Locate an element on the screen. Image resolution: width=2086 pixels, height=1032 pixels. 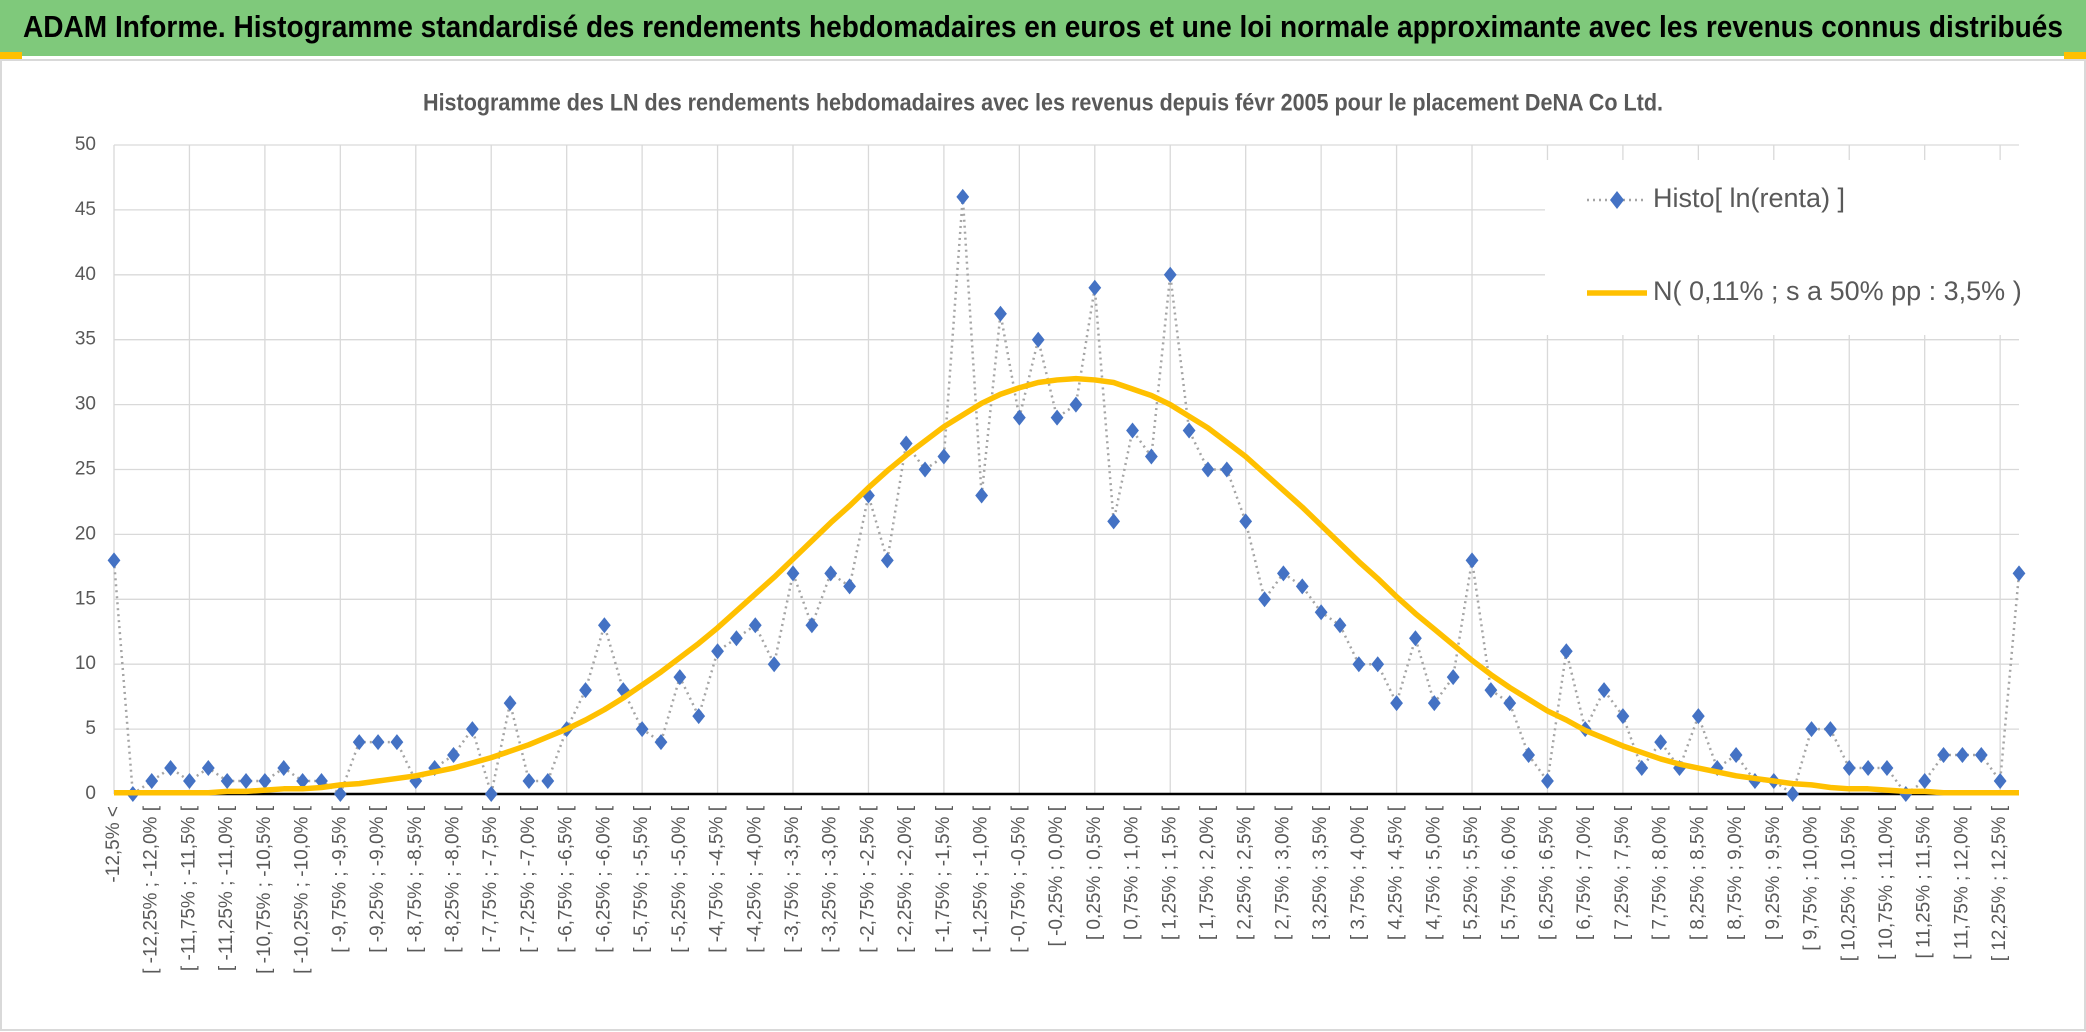
x-tick-label: [ -3,75% ; -3,5% [ is located at coordinates (792, 879).